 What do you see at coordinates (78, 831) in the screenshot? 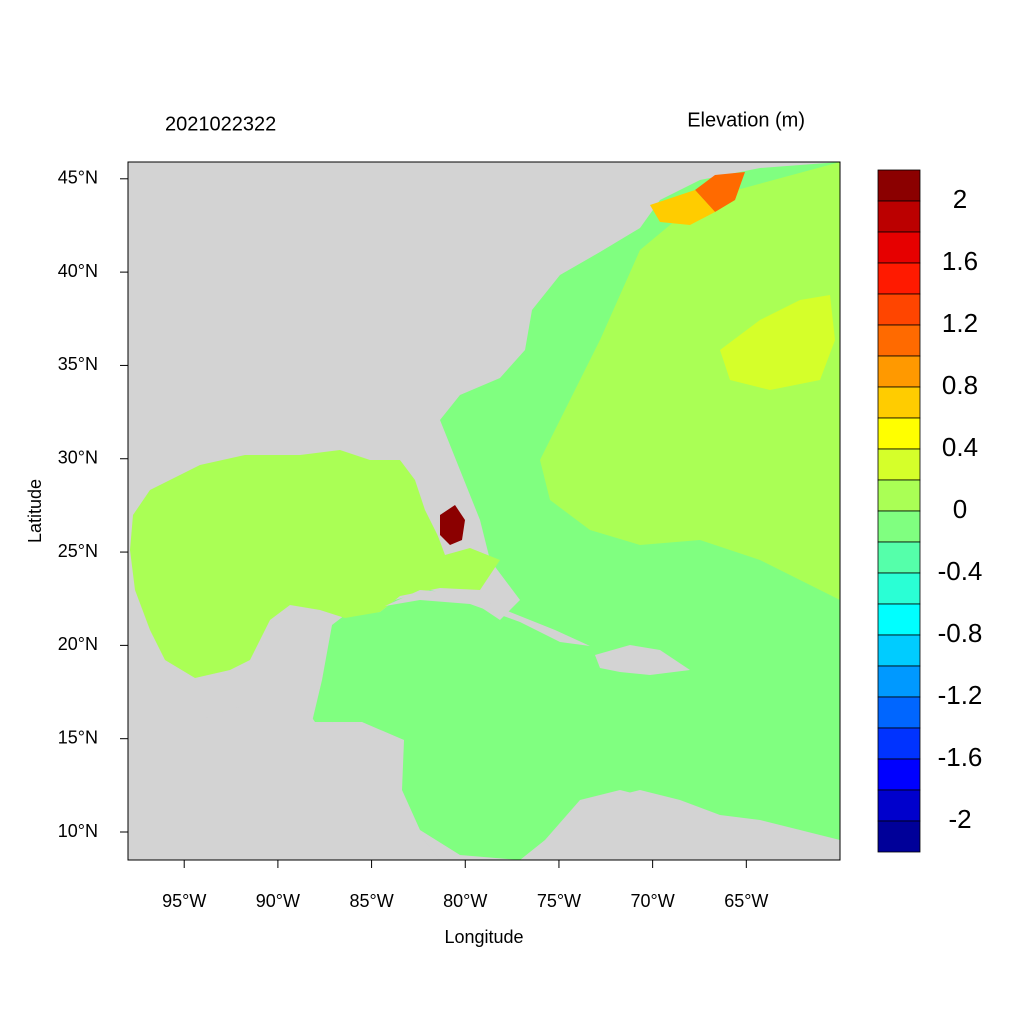
I see `y-tick-label: 10°N` at bounding box center [78, 831].